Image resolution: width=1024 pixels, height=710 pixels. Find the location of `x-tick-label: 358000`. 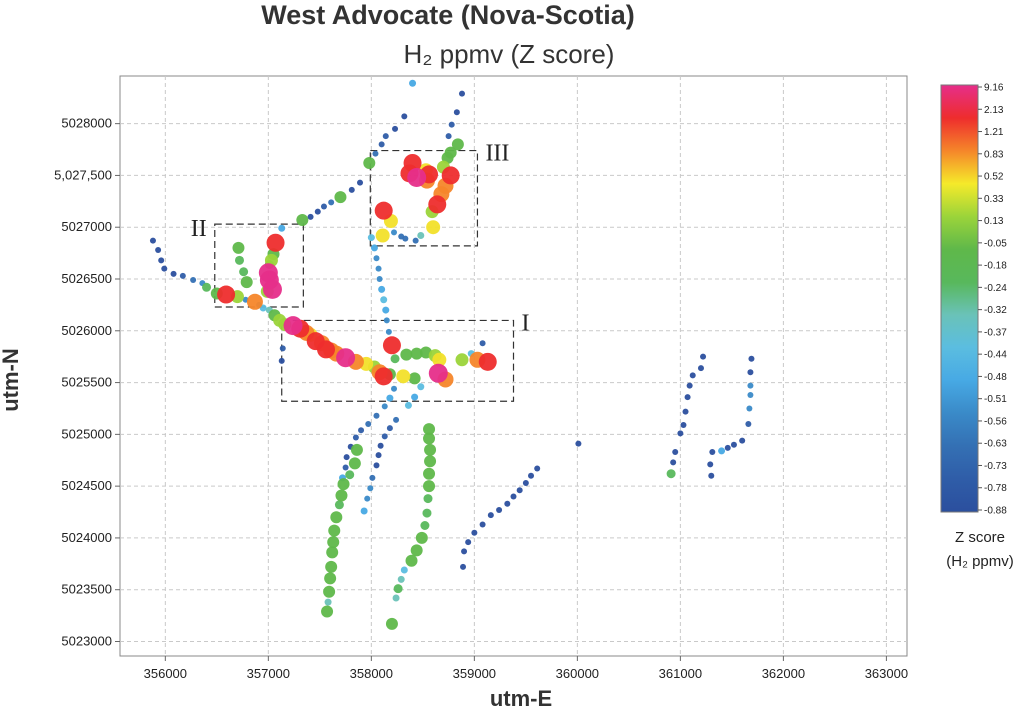

x-tick-label: 358000 is located at coordinates (371, 673).